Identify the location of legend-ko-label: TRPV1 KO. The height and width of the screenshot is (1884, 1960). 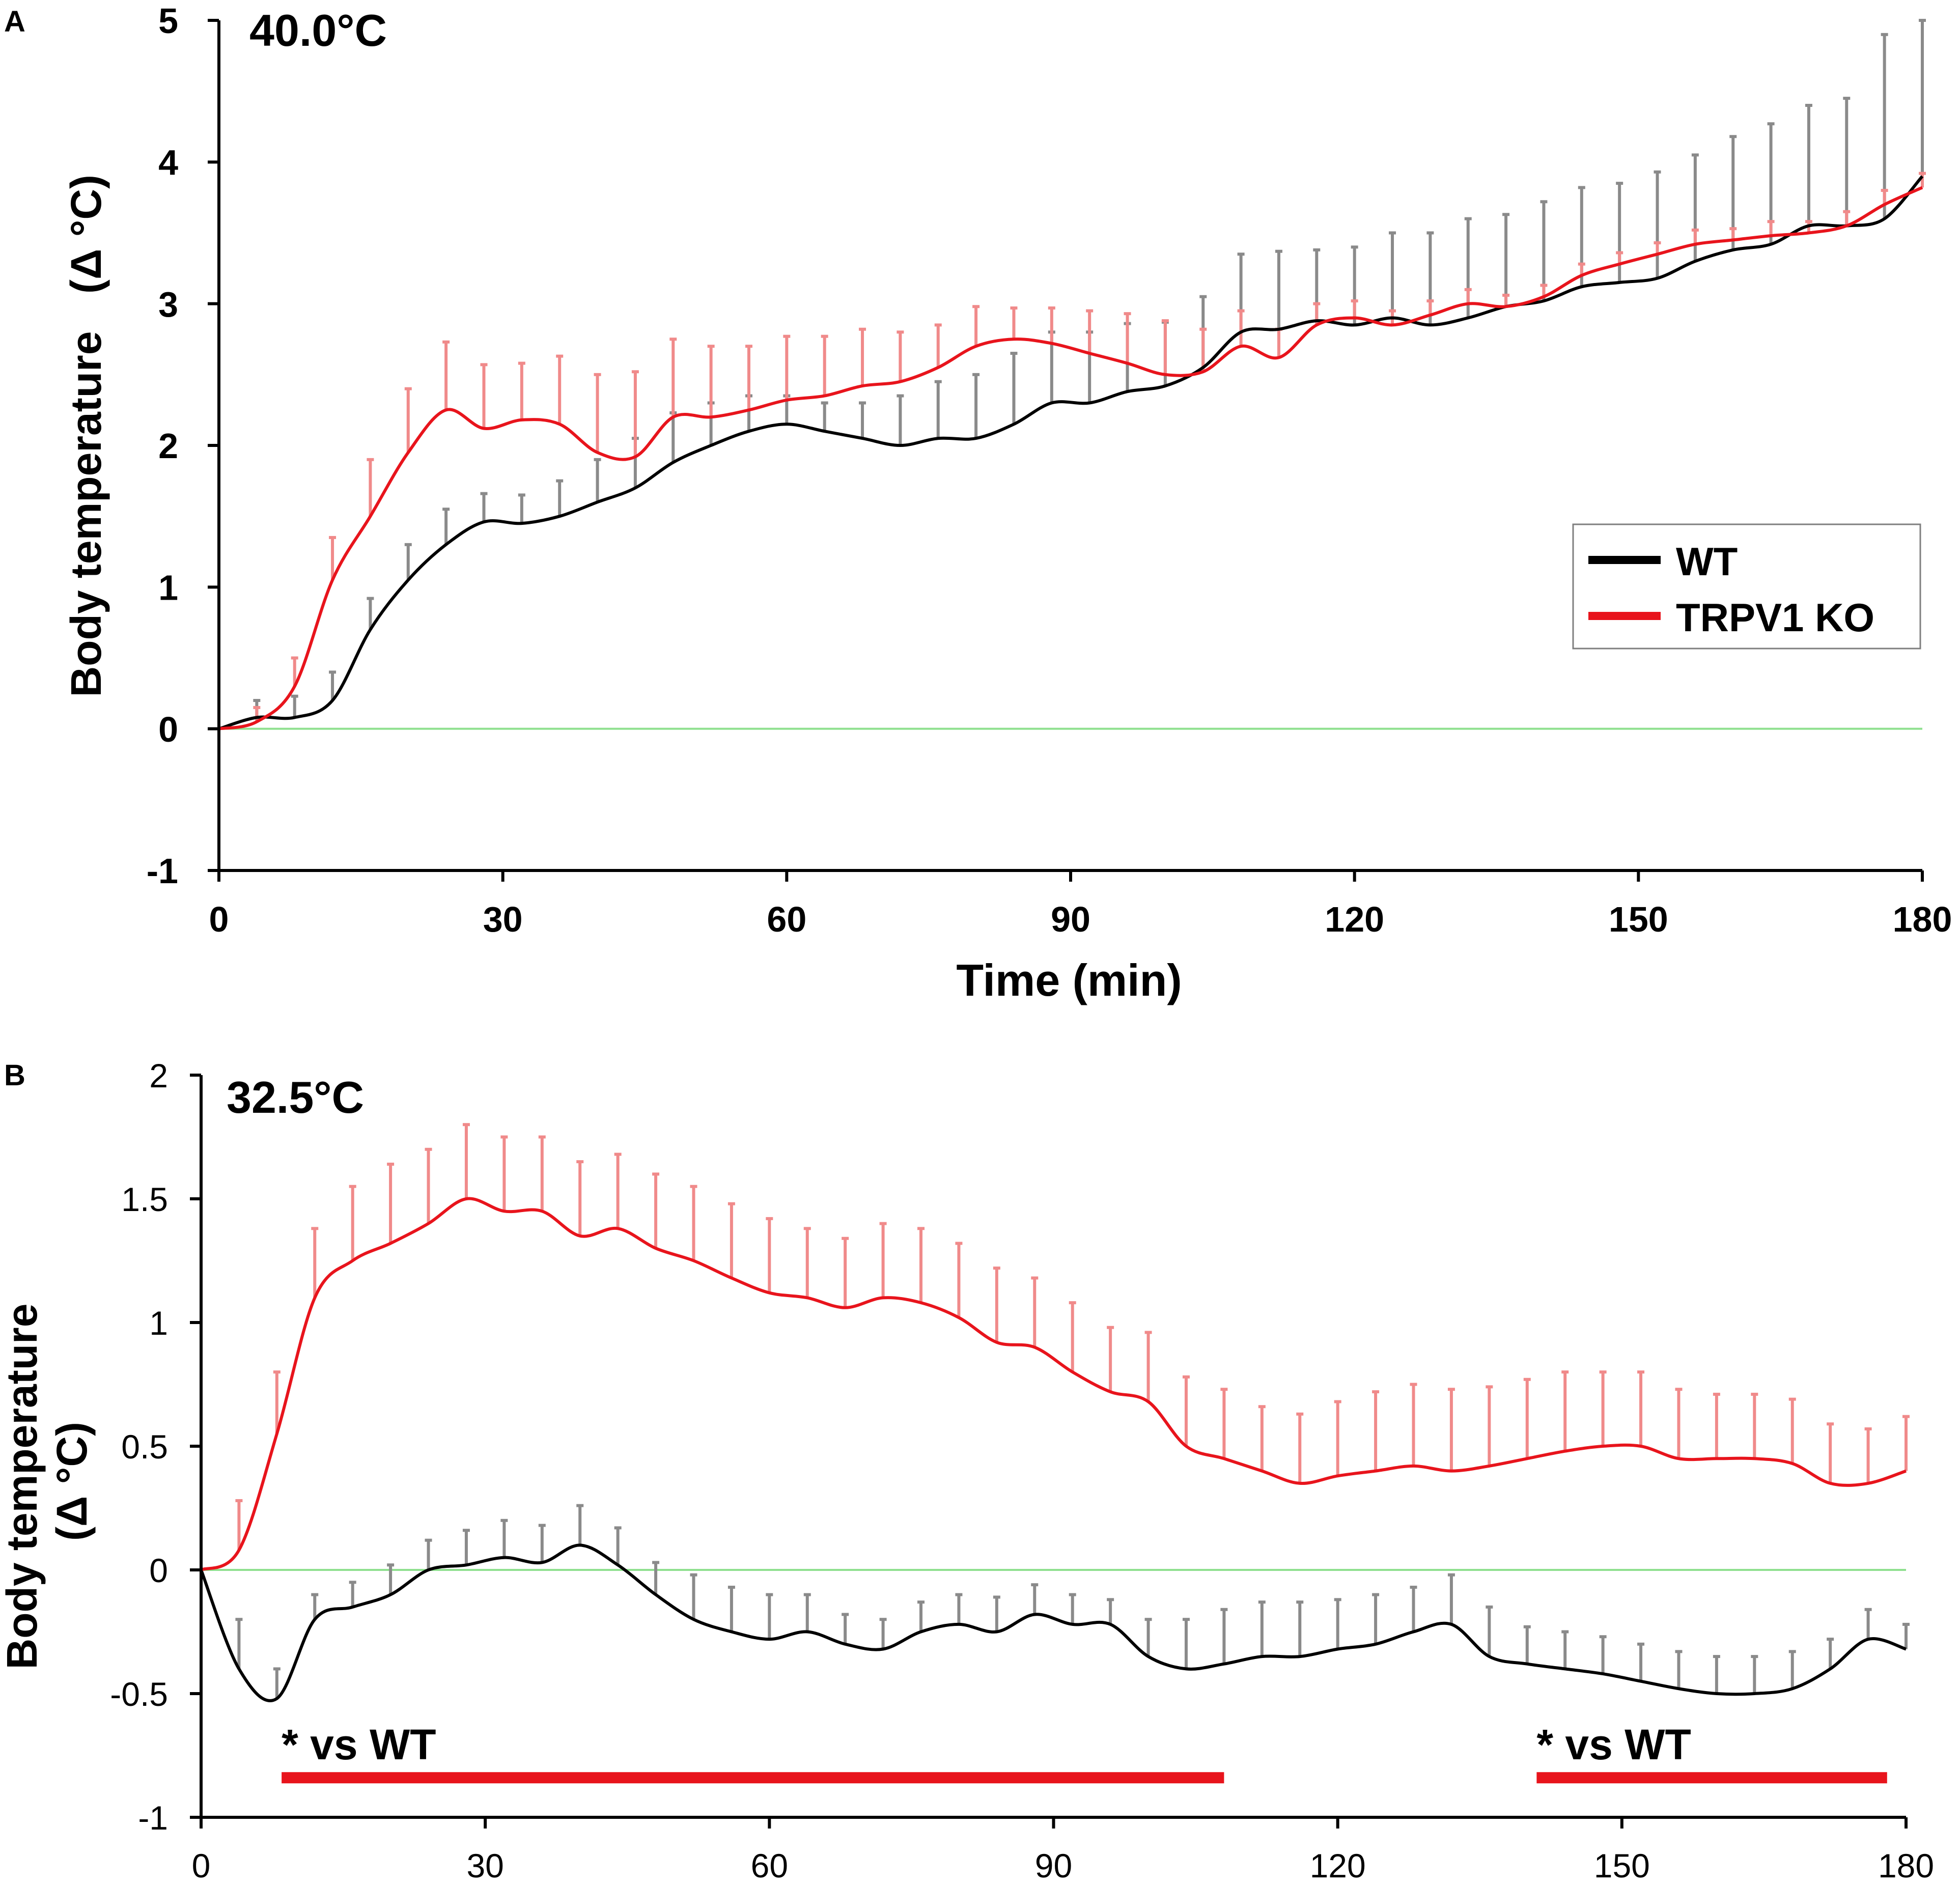
(1775, 617).